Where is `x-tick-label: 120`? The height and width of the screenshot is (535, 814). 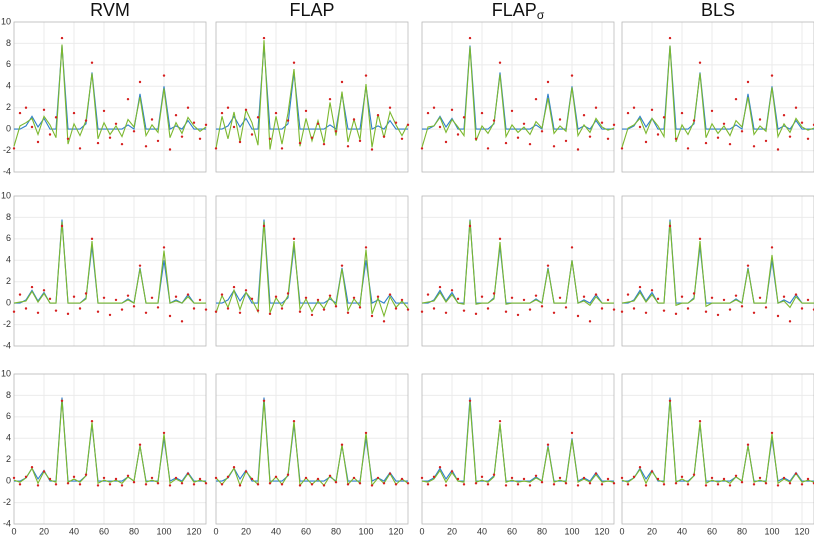 x-tick-label: 120 is located at coordinates (193, 530).